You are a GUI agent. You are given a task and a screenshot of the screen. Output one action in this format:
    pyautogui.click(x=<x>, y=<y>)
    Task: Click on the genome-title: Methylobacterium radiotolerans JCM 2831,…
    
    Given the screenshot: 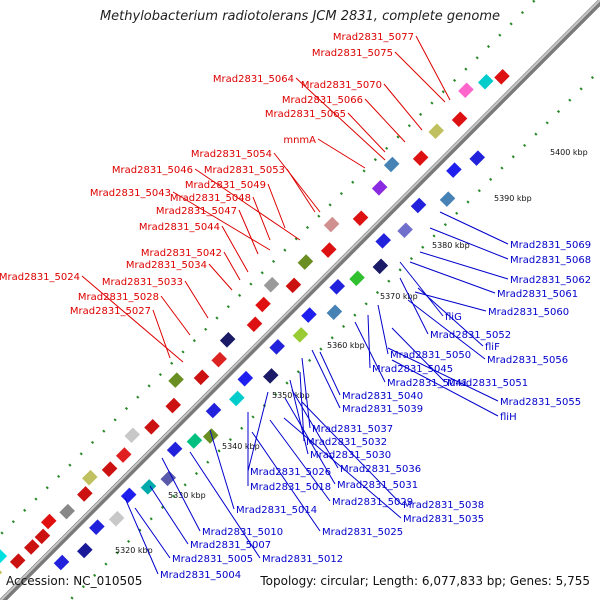 What is the action you would take?
    pyautogui.click(x=300, y=16)
    